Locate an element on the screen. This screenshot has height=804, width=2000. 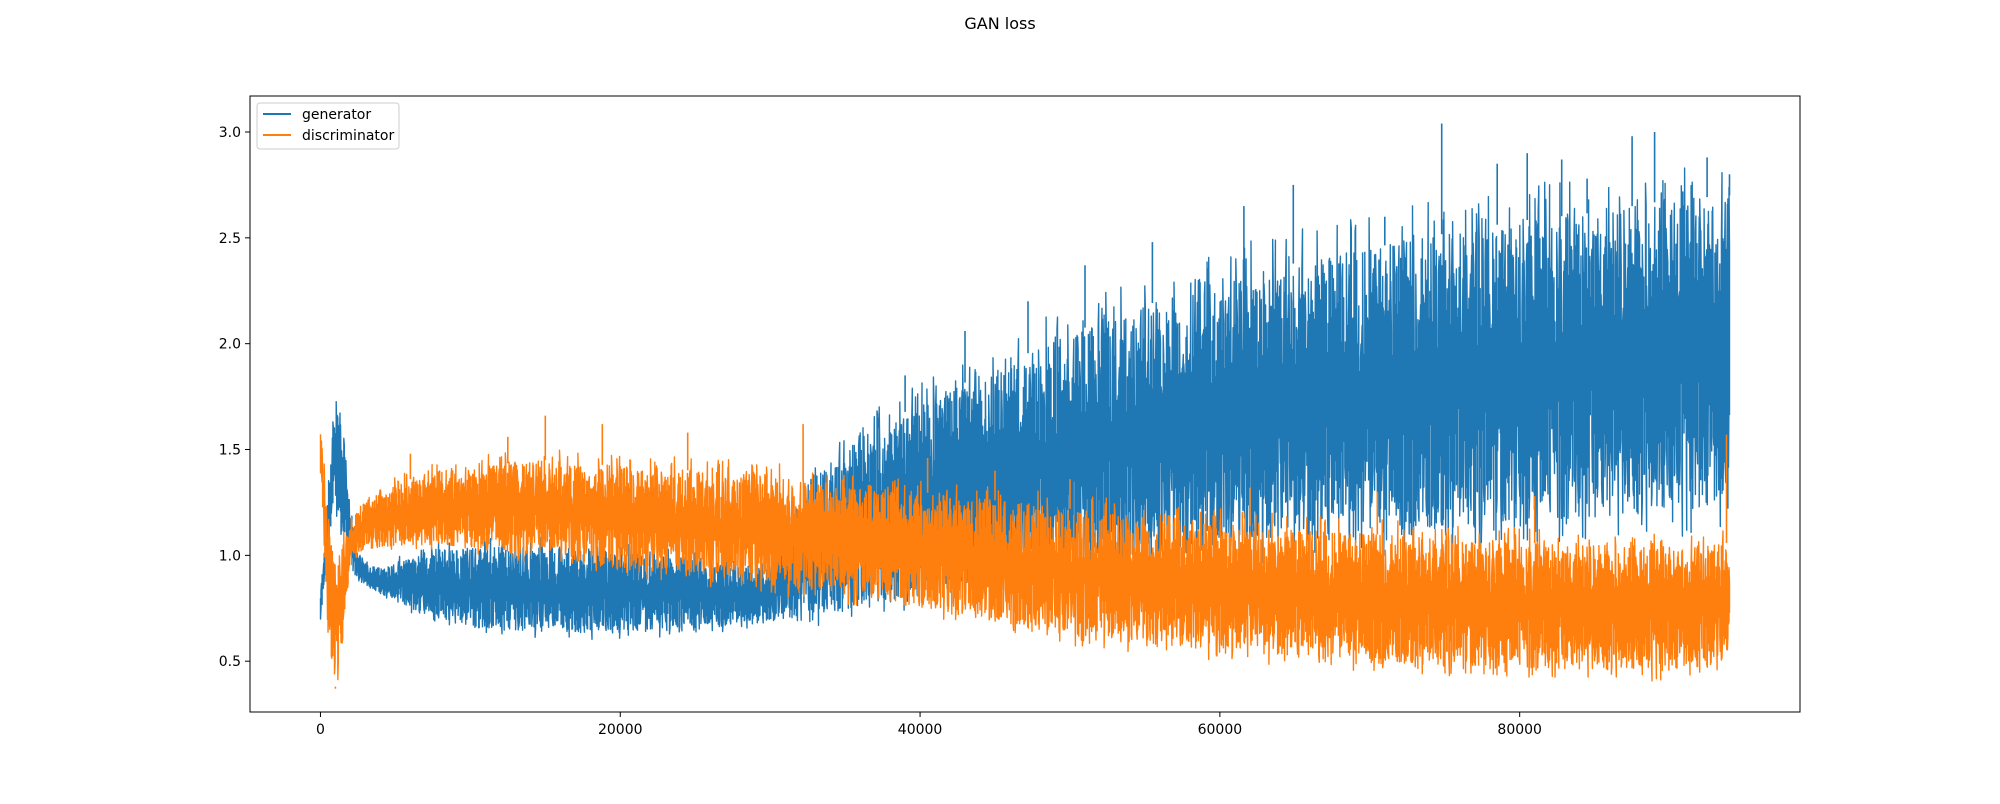
x-axis: 0 20000 40000 60000 80000 is located at coordinates (929, 725).